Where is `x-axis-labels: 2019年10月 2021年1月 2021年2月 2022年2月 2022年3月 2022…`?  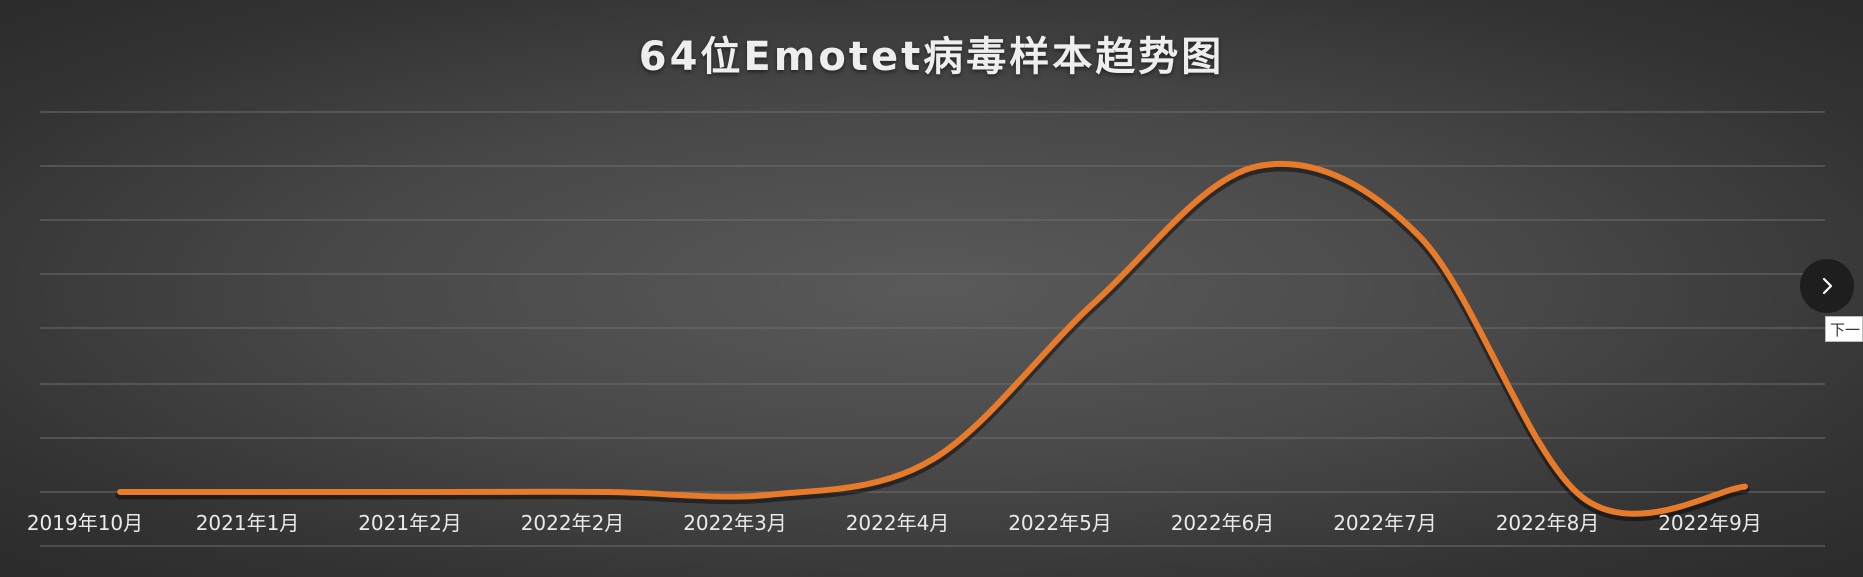
x-axis-labels: 2019年10月 2021年1月 2021年2月 2022年2月 2022年3月 2022… is located at coordinates (894, 523).